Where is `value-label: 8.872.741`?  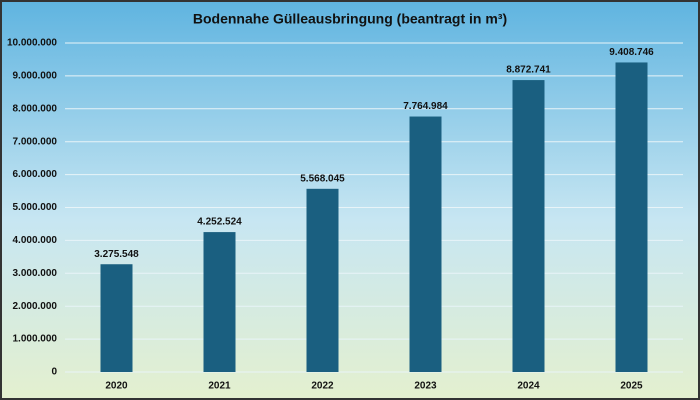
value-label: 8.872.741 is located at coordinates (528, 70).